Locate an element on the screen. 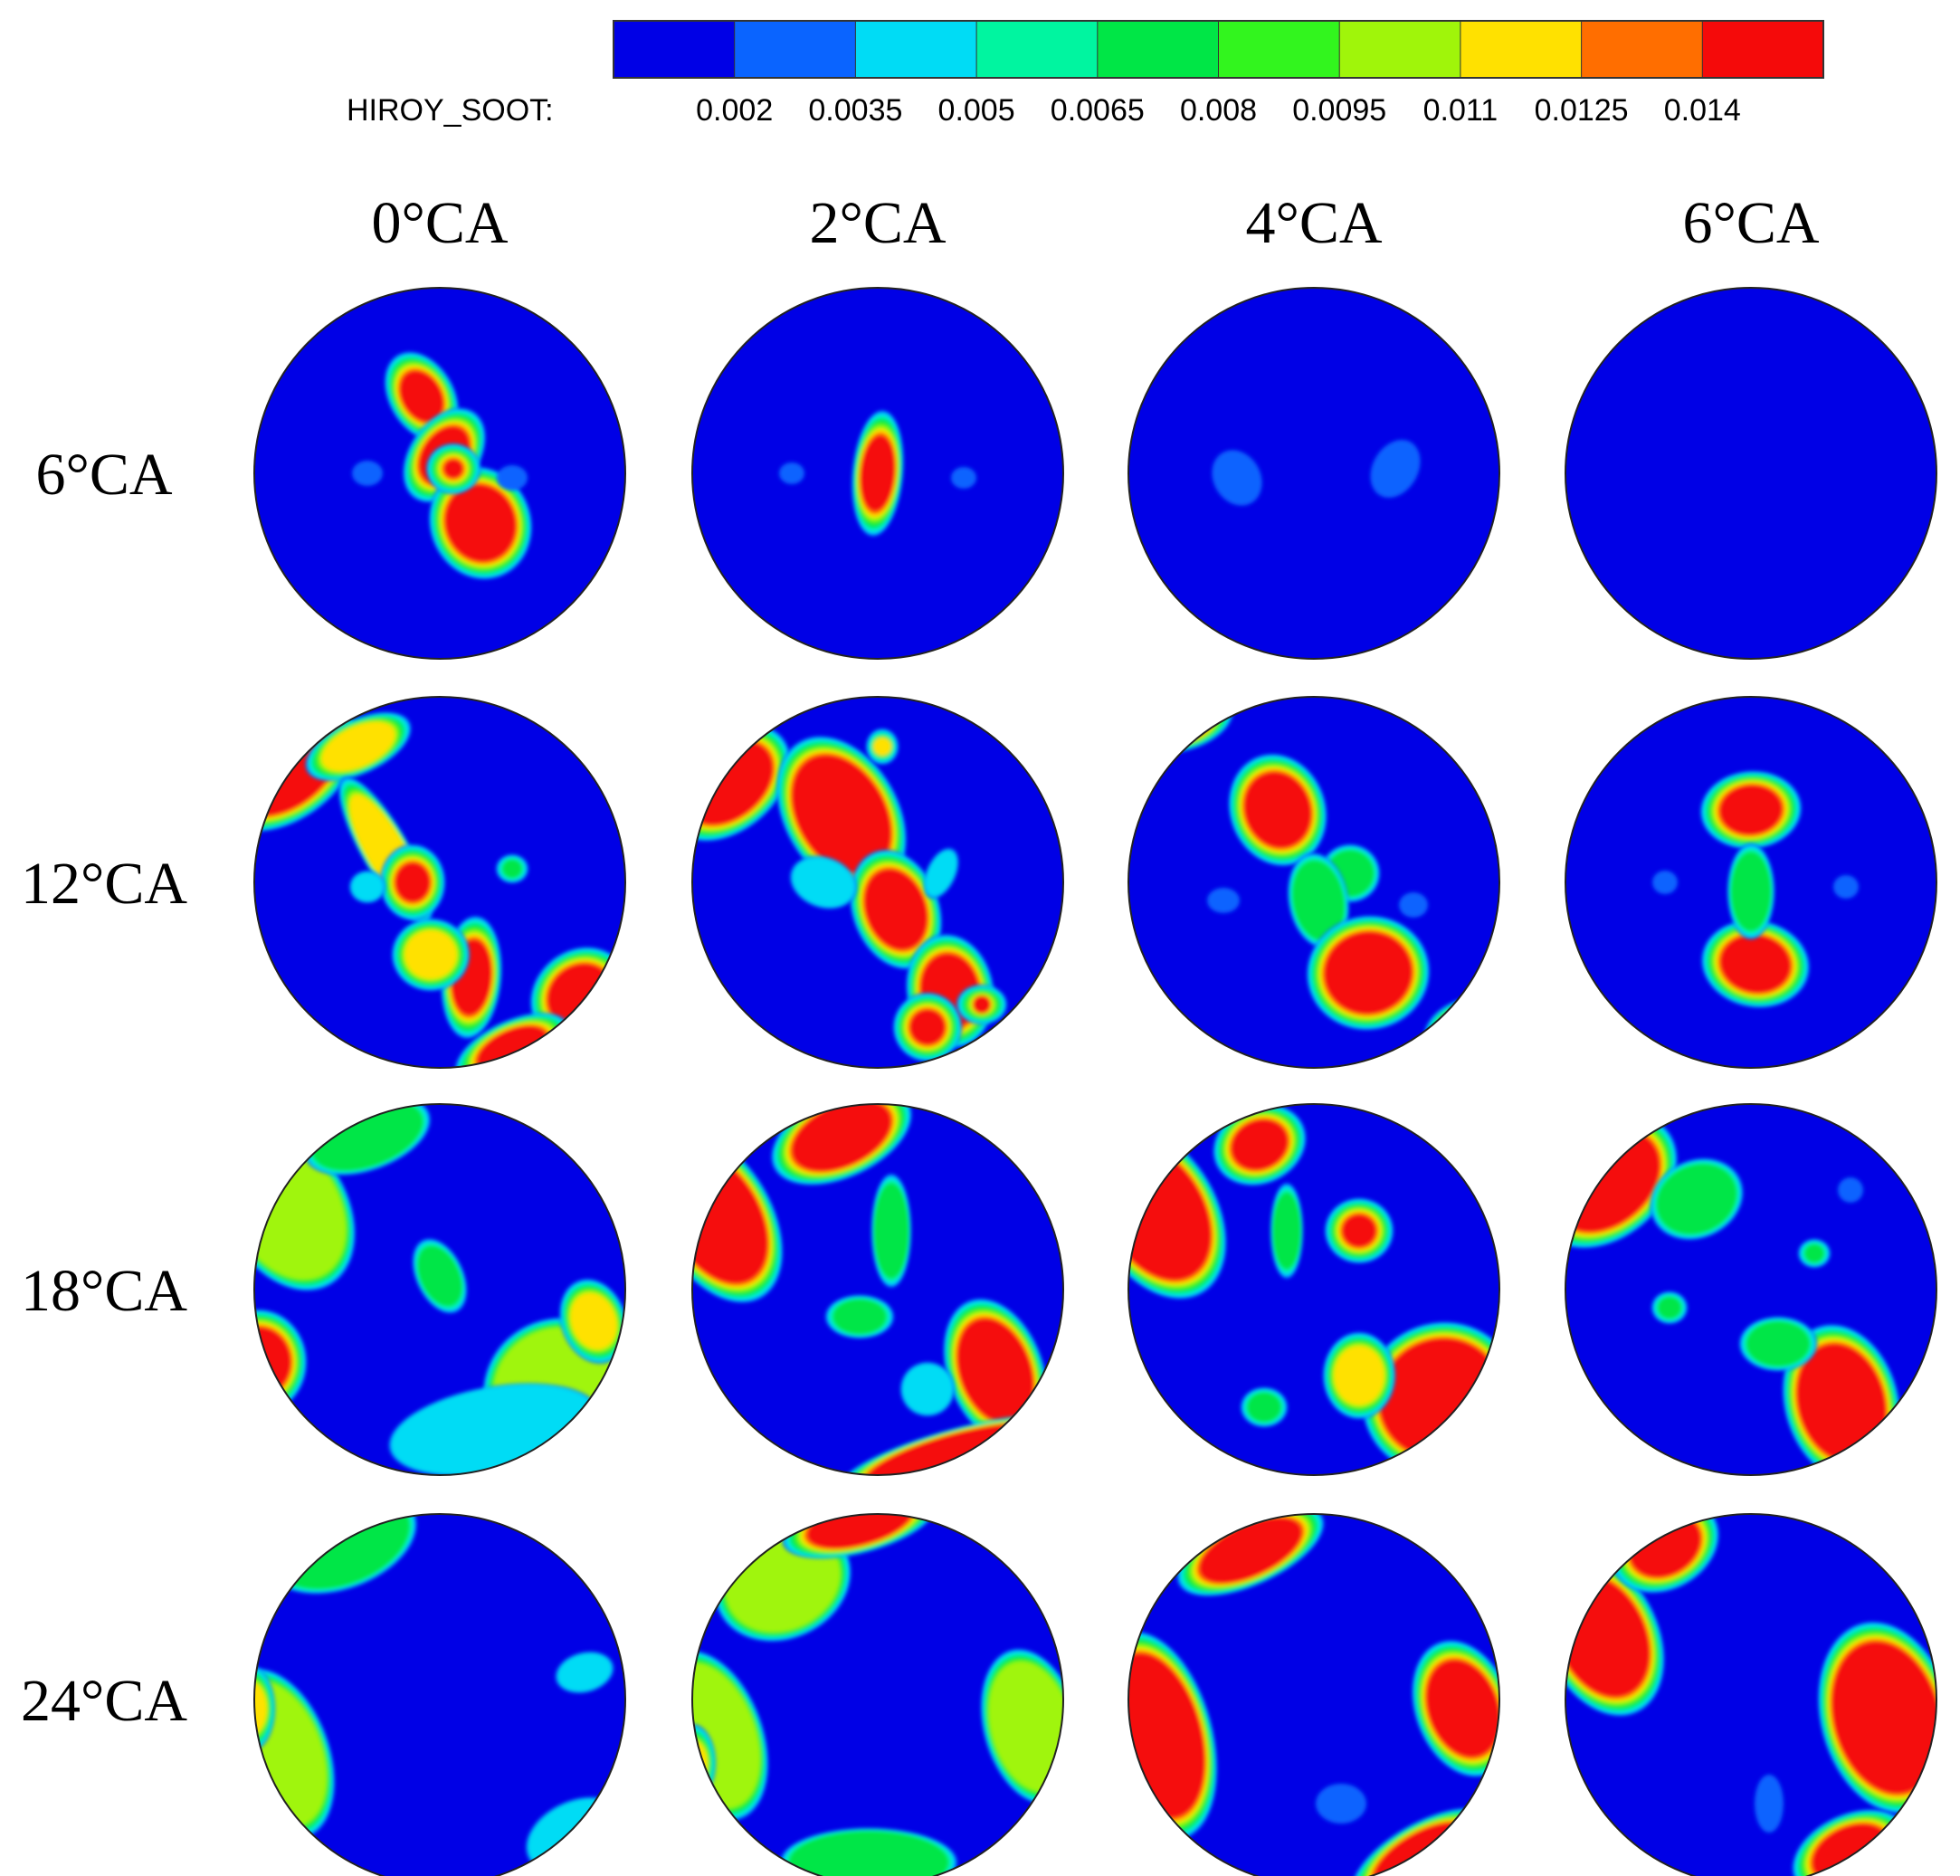 The width and height of the screenshot is (1960, 1876). column-header: 0°CA is located at coordinates (439, 223).